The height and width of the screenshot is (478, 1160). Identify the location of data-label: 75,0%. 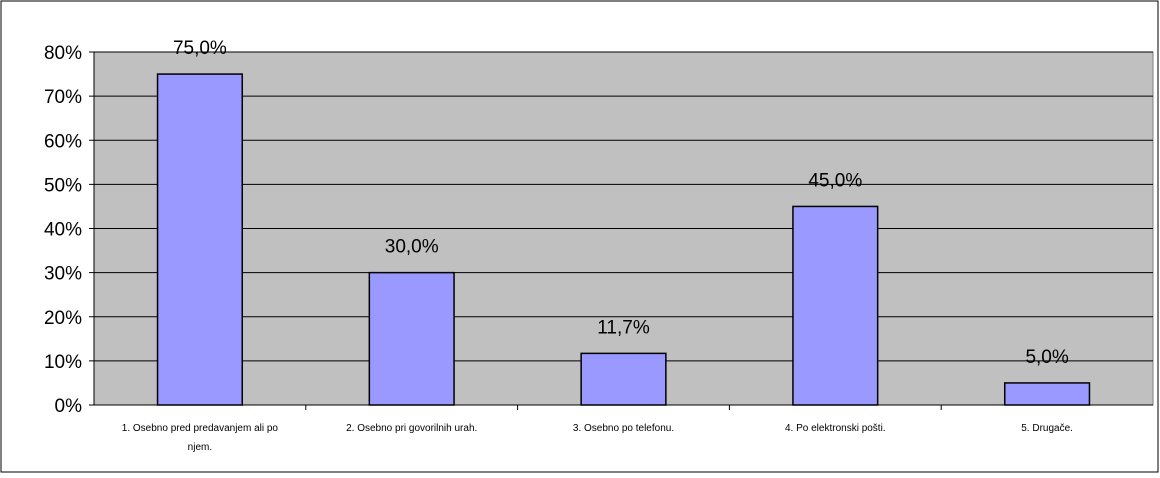
(200, 48).